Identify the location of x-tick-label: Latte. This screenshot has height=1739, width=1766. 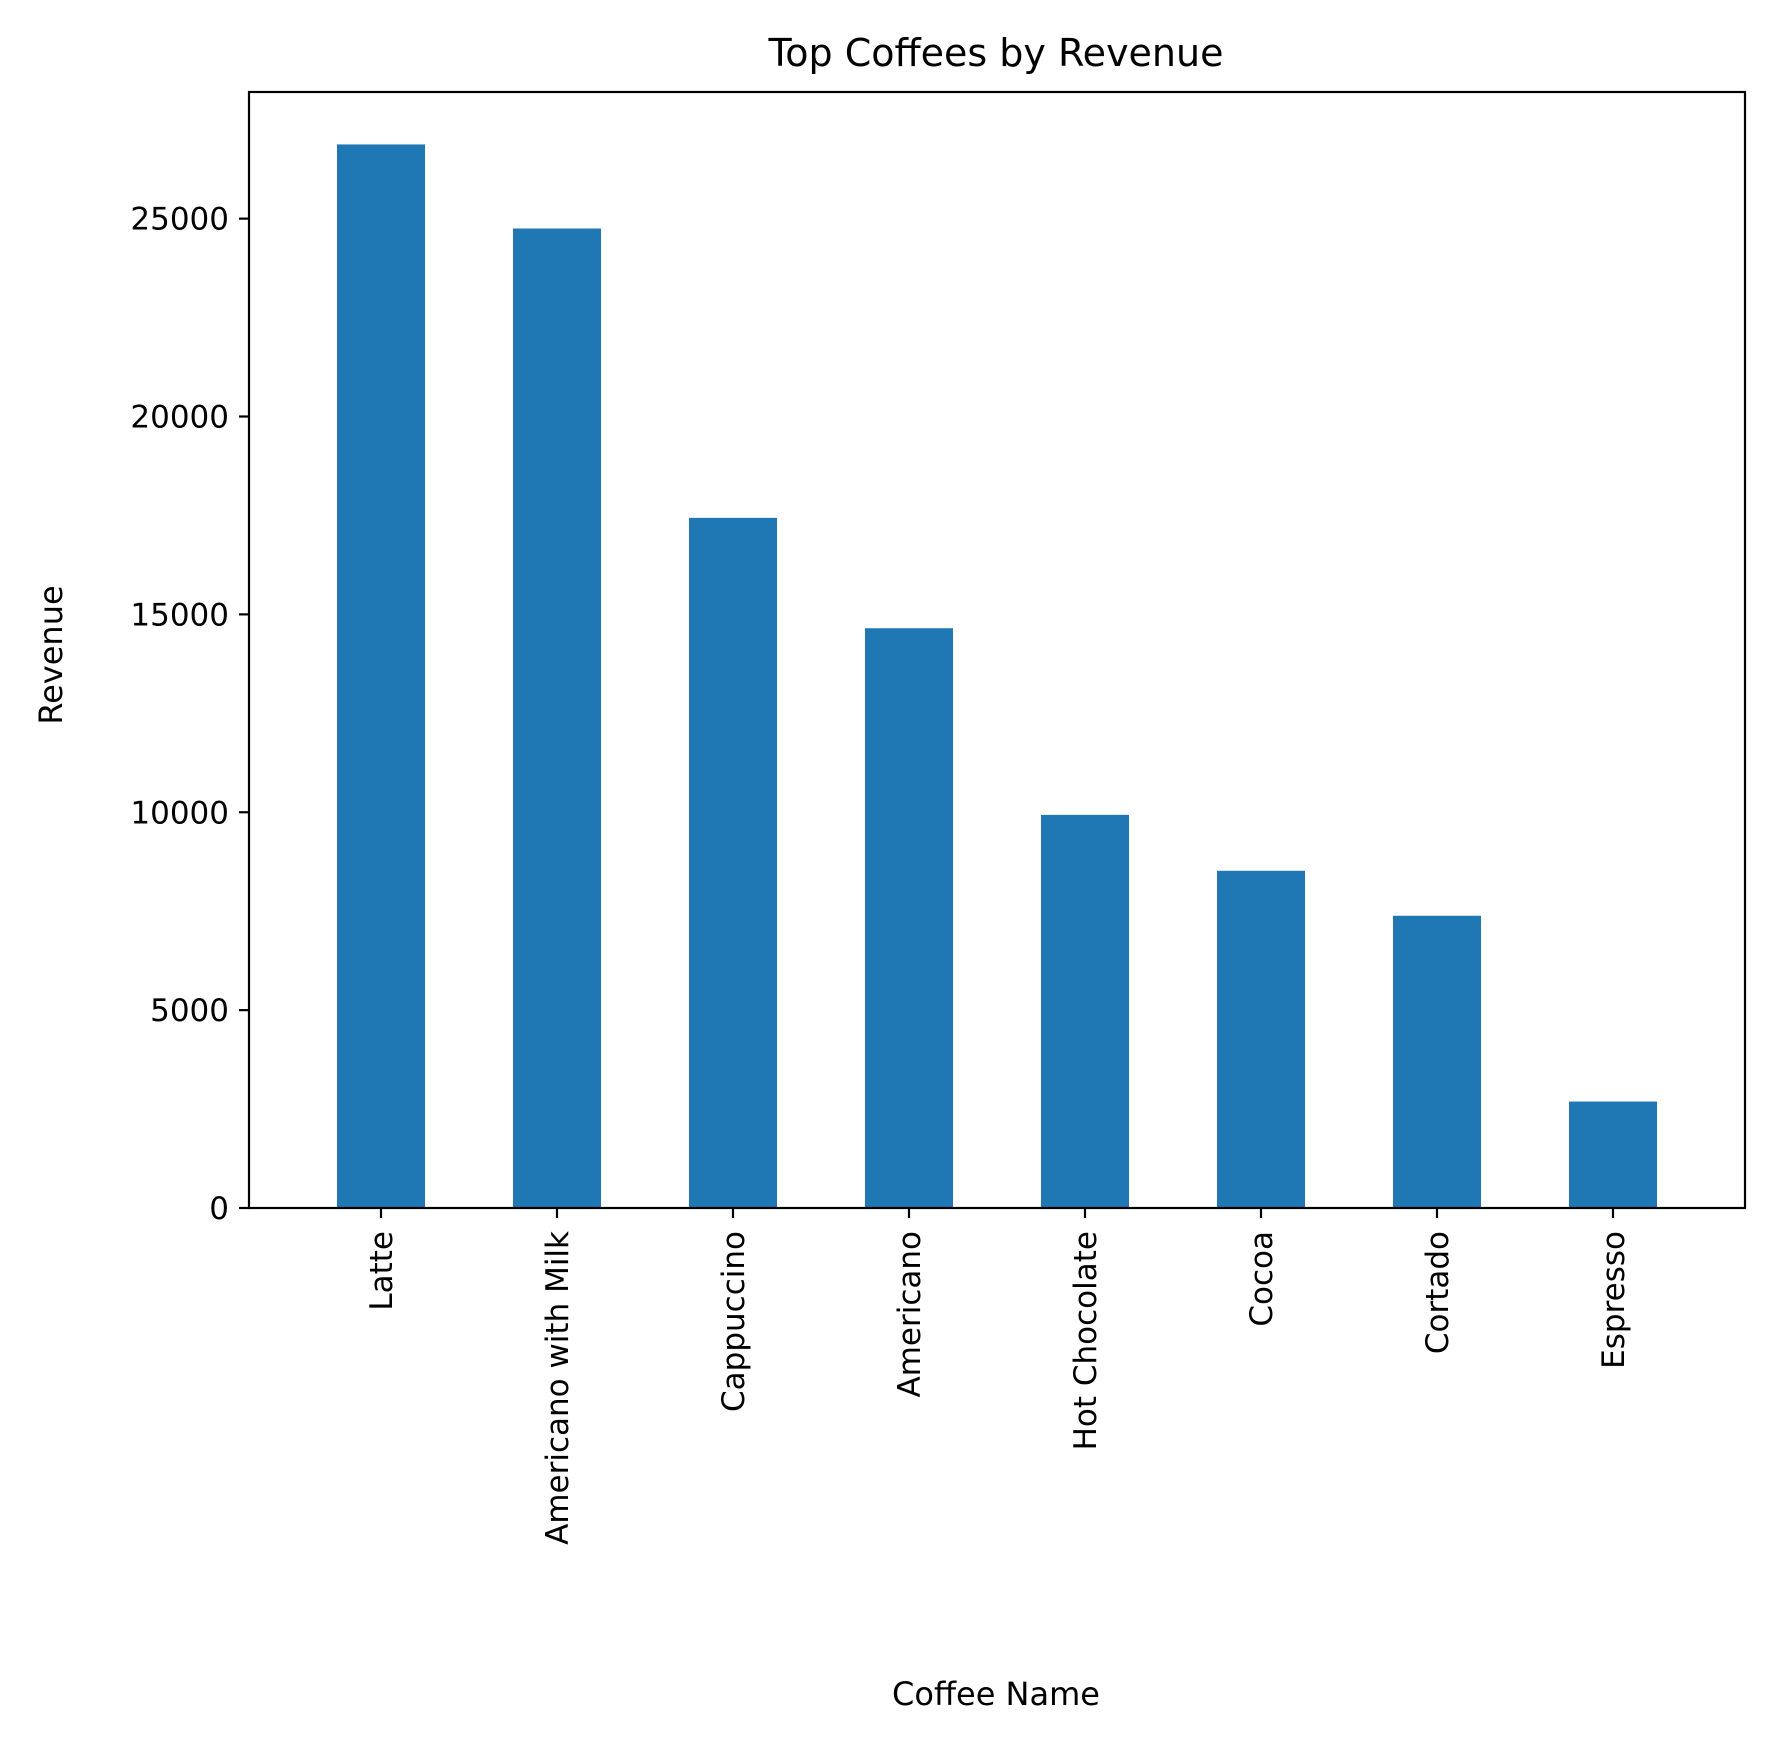
(382, 1271).